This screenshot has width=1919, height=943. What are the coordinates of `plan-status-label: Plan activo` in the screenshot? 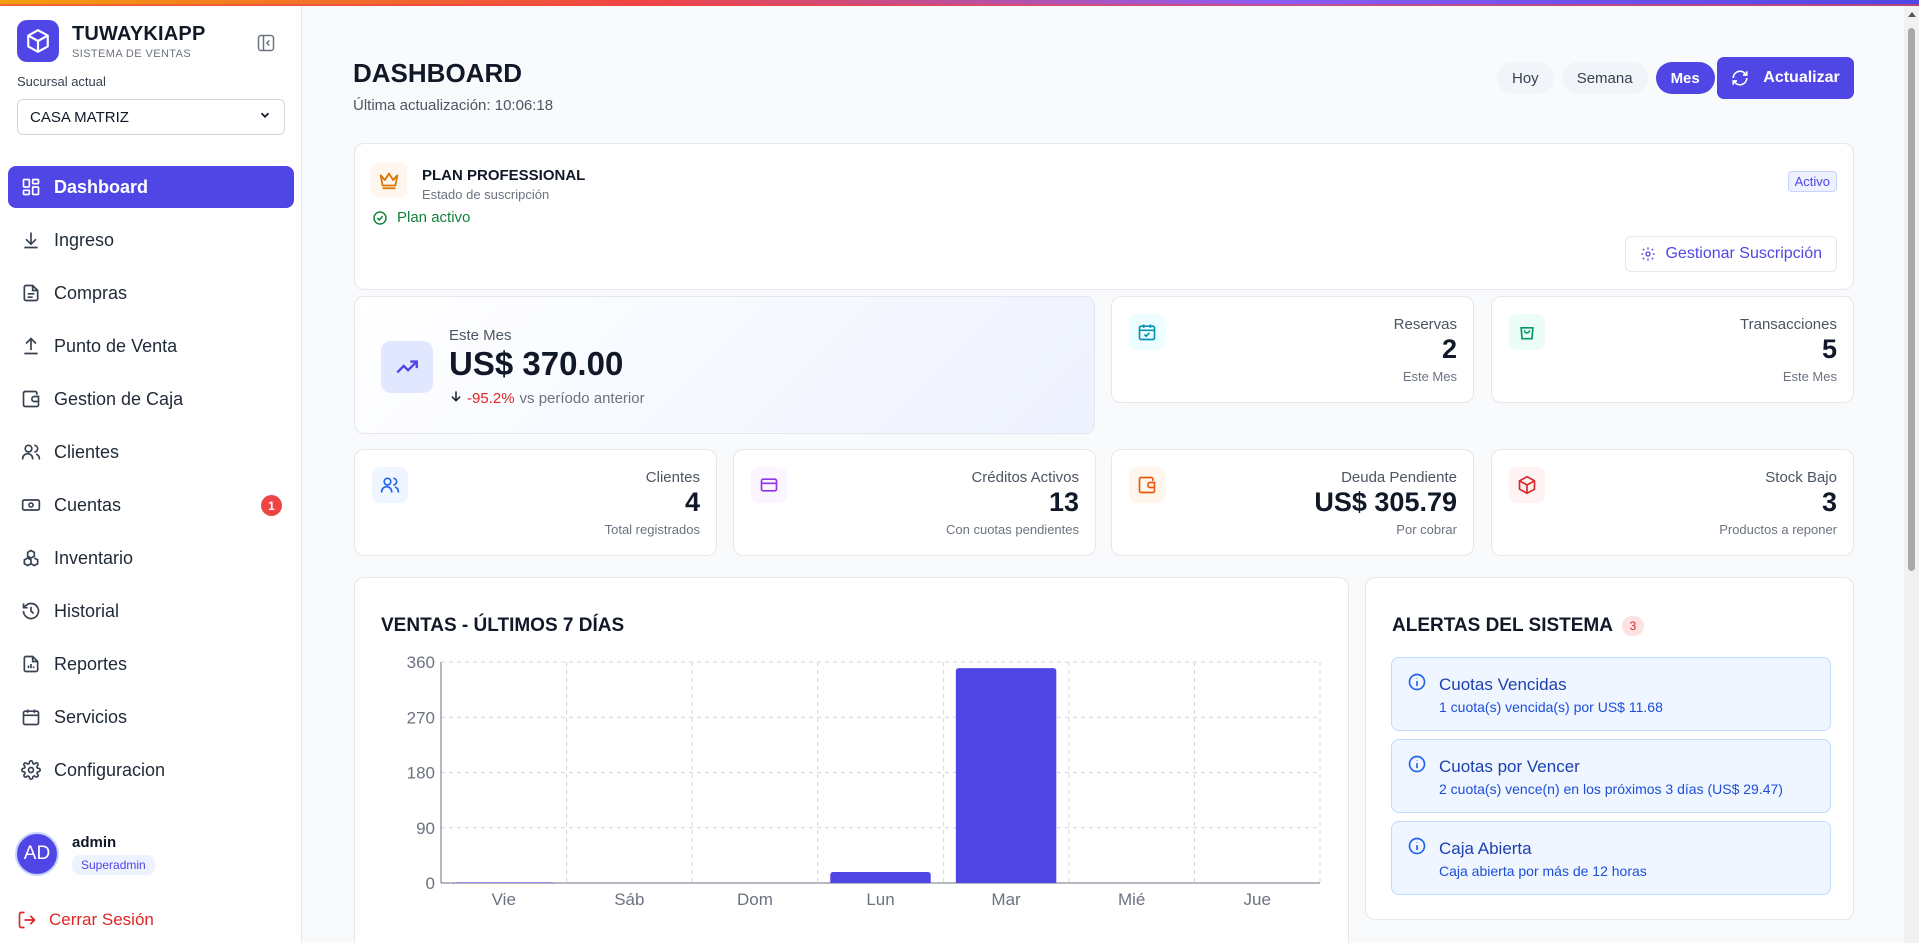 It's located at (434, 217).